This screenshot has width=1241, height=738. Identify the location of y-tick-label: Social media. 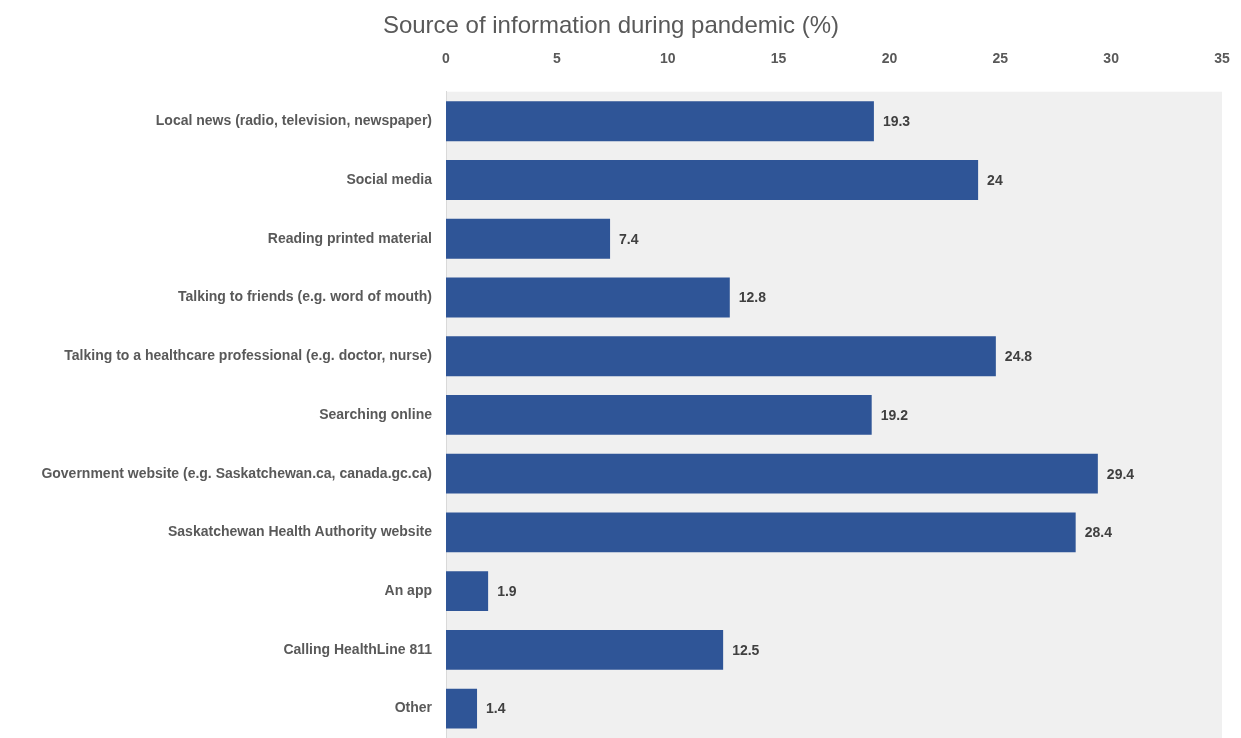
(389, 178).